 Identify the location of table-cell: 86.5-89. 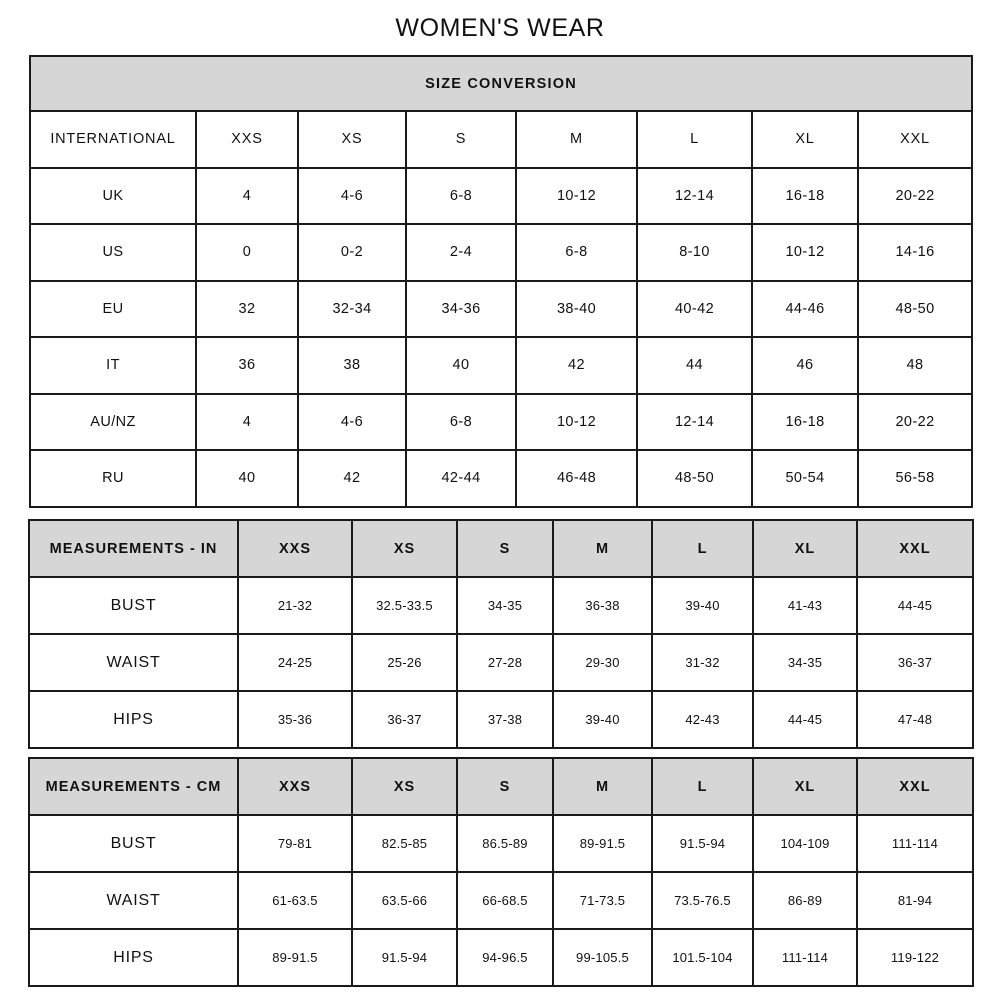
(505, 843).